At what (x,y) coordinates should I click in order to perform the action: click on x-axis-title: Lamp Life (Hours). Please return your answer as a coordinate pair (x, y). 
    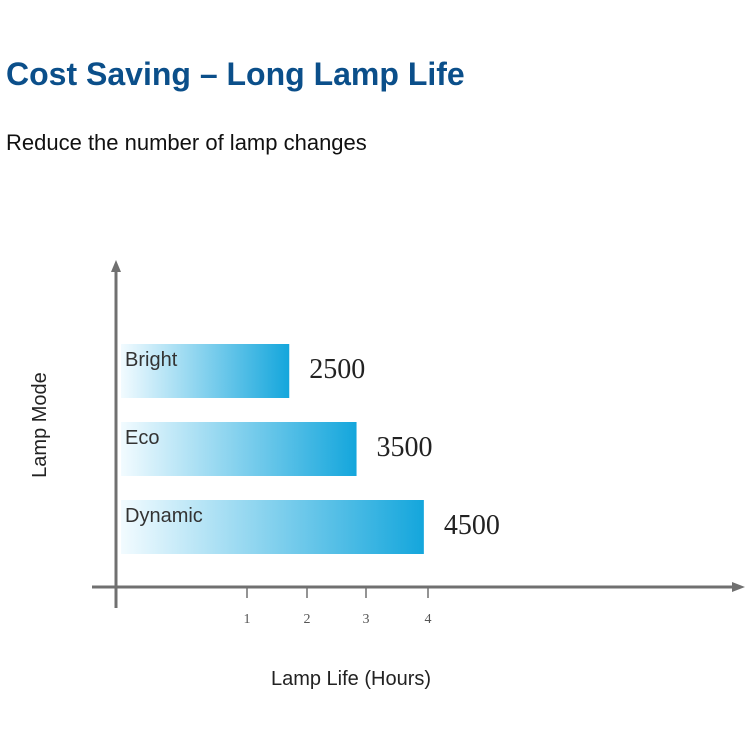
    Looking at the image, I should click on (351, 679).